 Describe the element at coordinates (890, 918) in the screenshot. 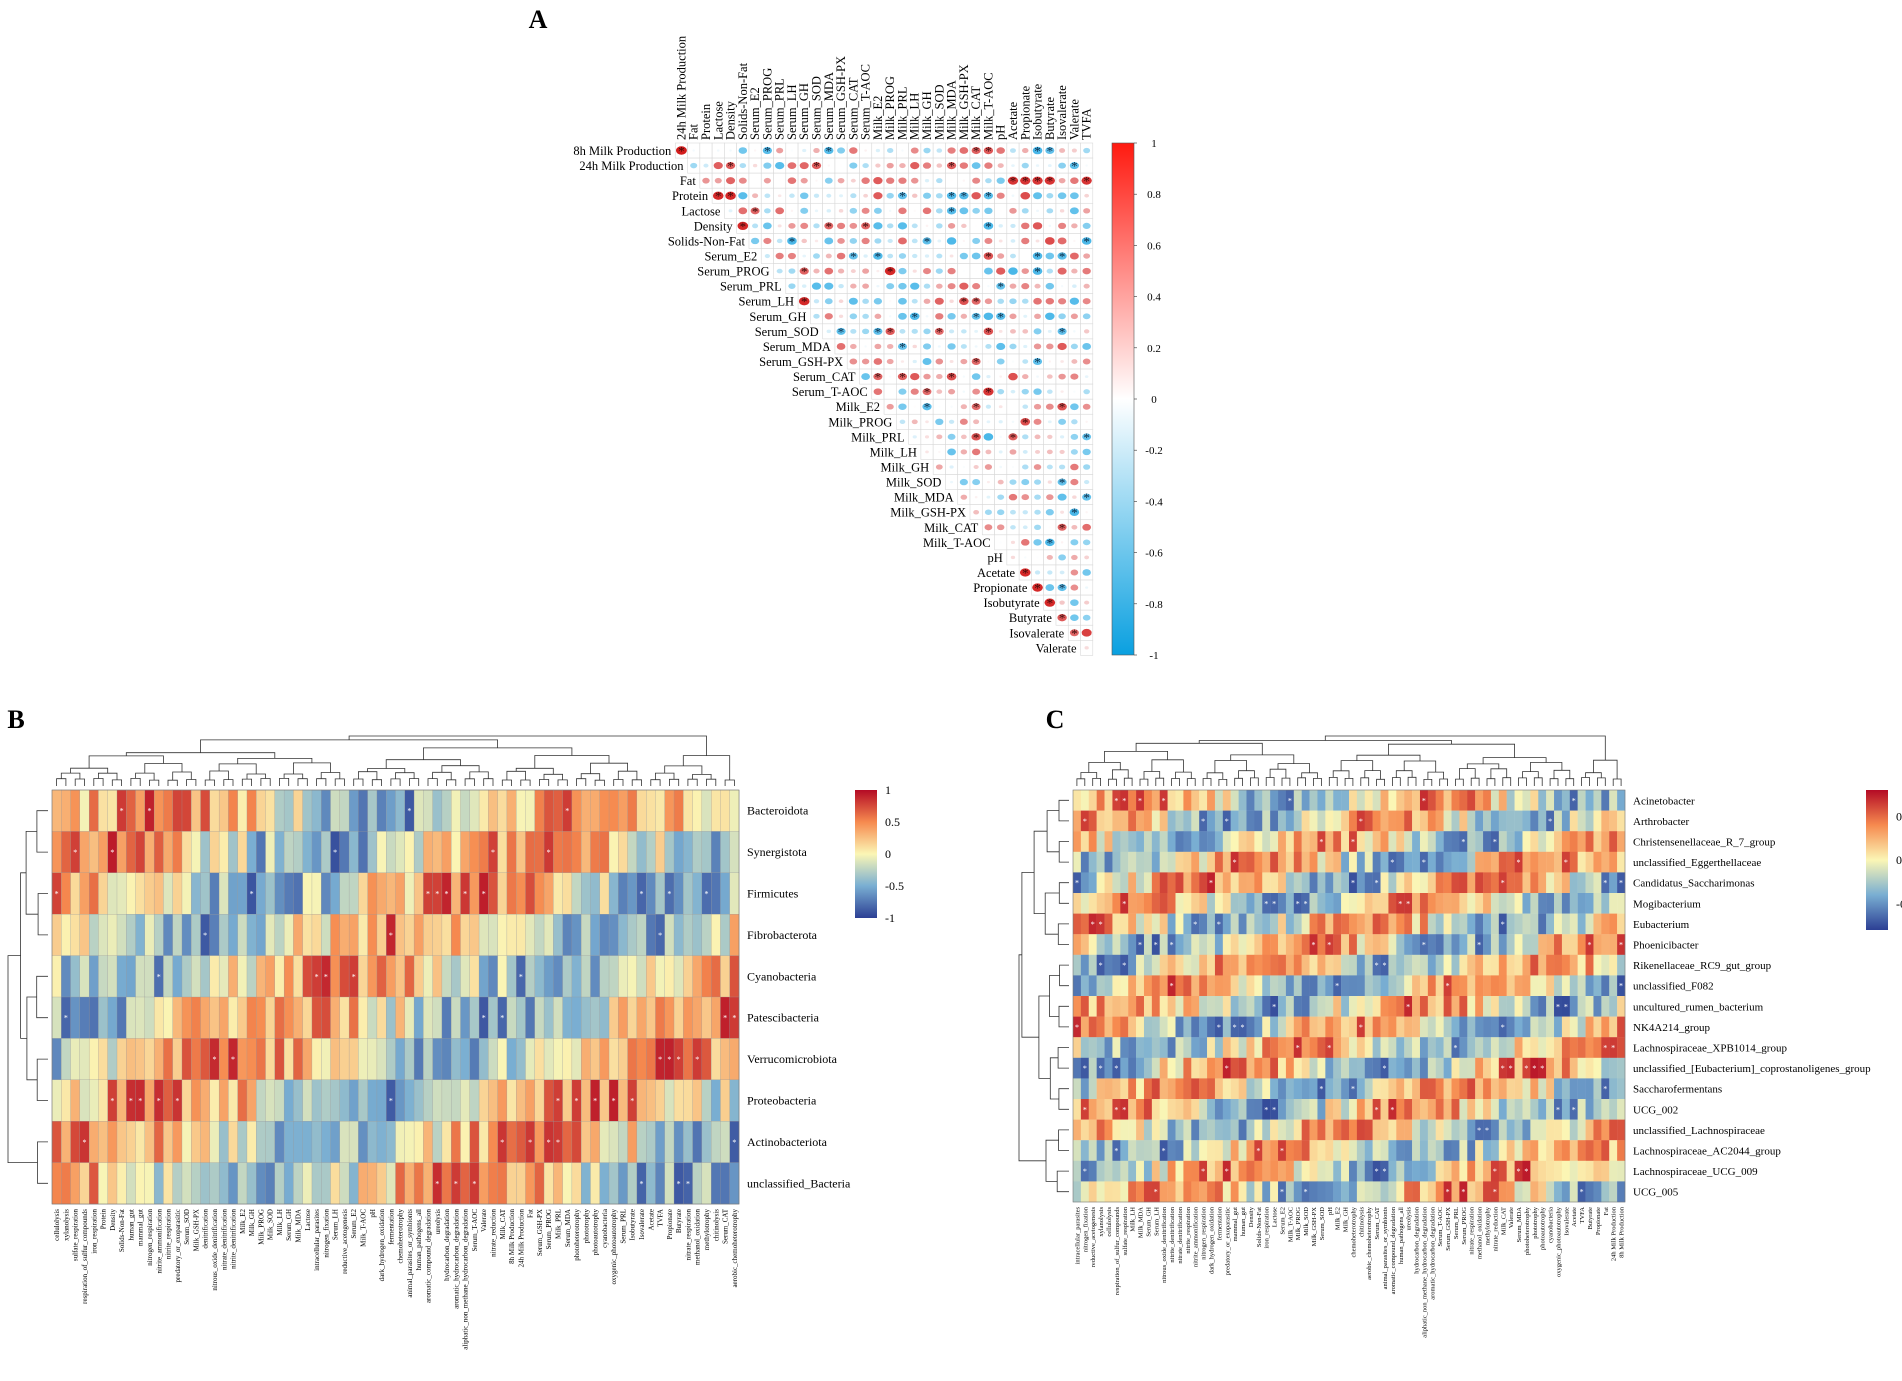

I see `colorbar-tick-label: -1` at that location.